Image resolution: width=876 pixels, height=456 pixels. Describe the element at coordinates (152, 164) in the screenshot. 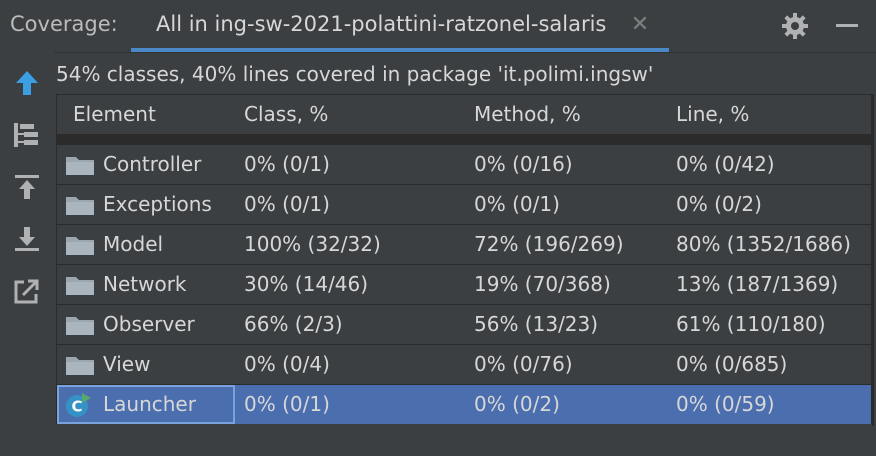

I see `element-name: Controller` at that location.